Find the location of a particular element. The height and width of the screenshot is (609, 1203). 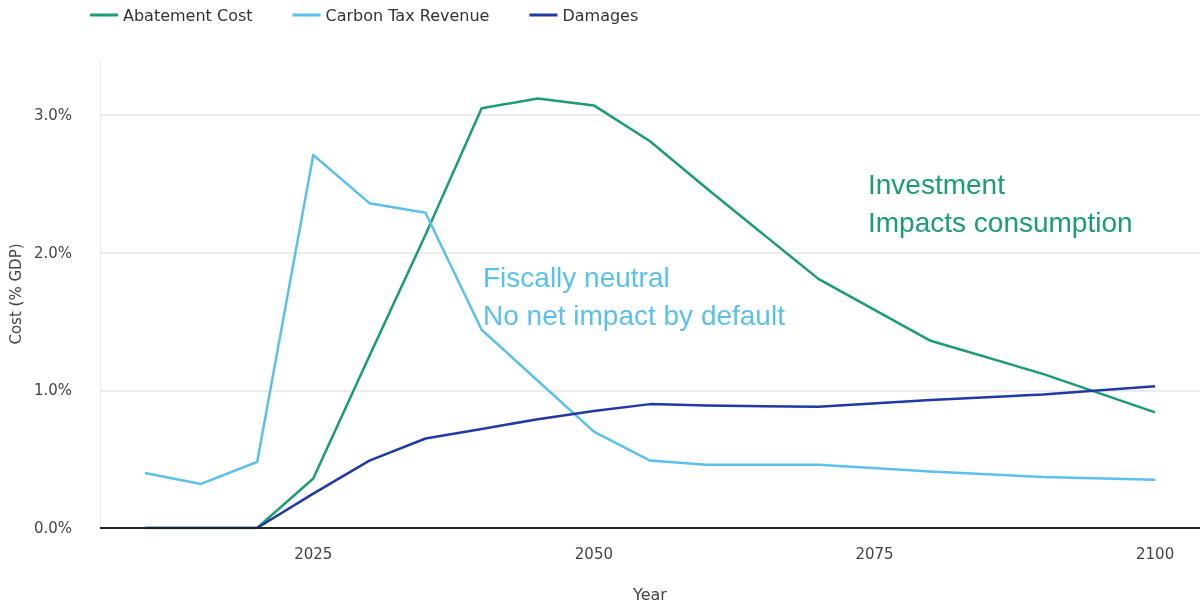

legend-label: Damages is located at coordinates (600, 15).